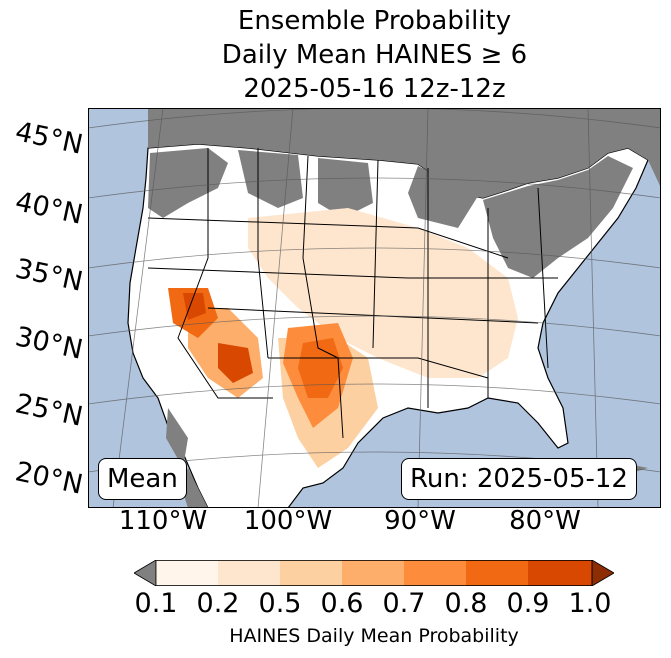 The height and width of the screenshot is (658, 671). I want to click on colorbar-tick-1: 0.2, so click(218, 603).